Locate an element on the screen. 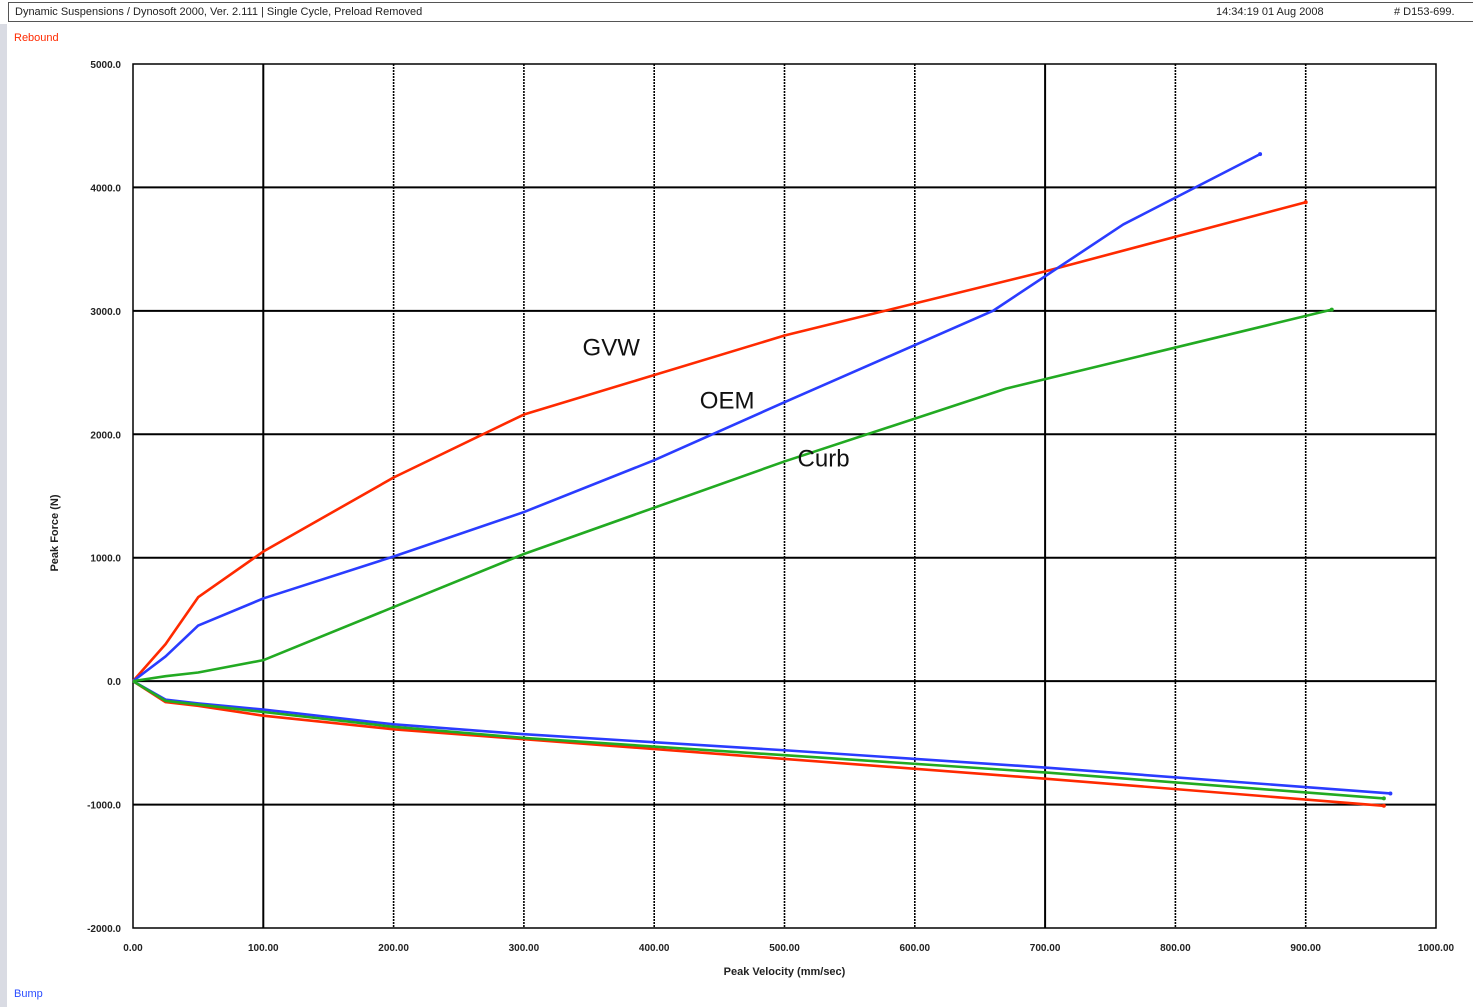 The height and width of the screenshot is (1007, 1473). header-test-id: # D153-699. is located at coordinates (1424, 12).